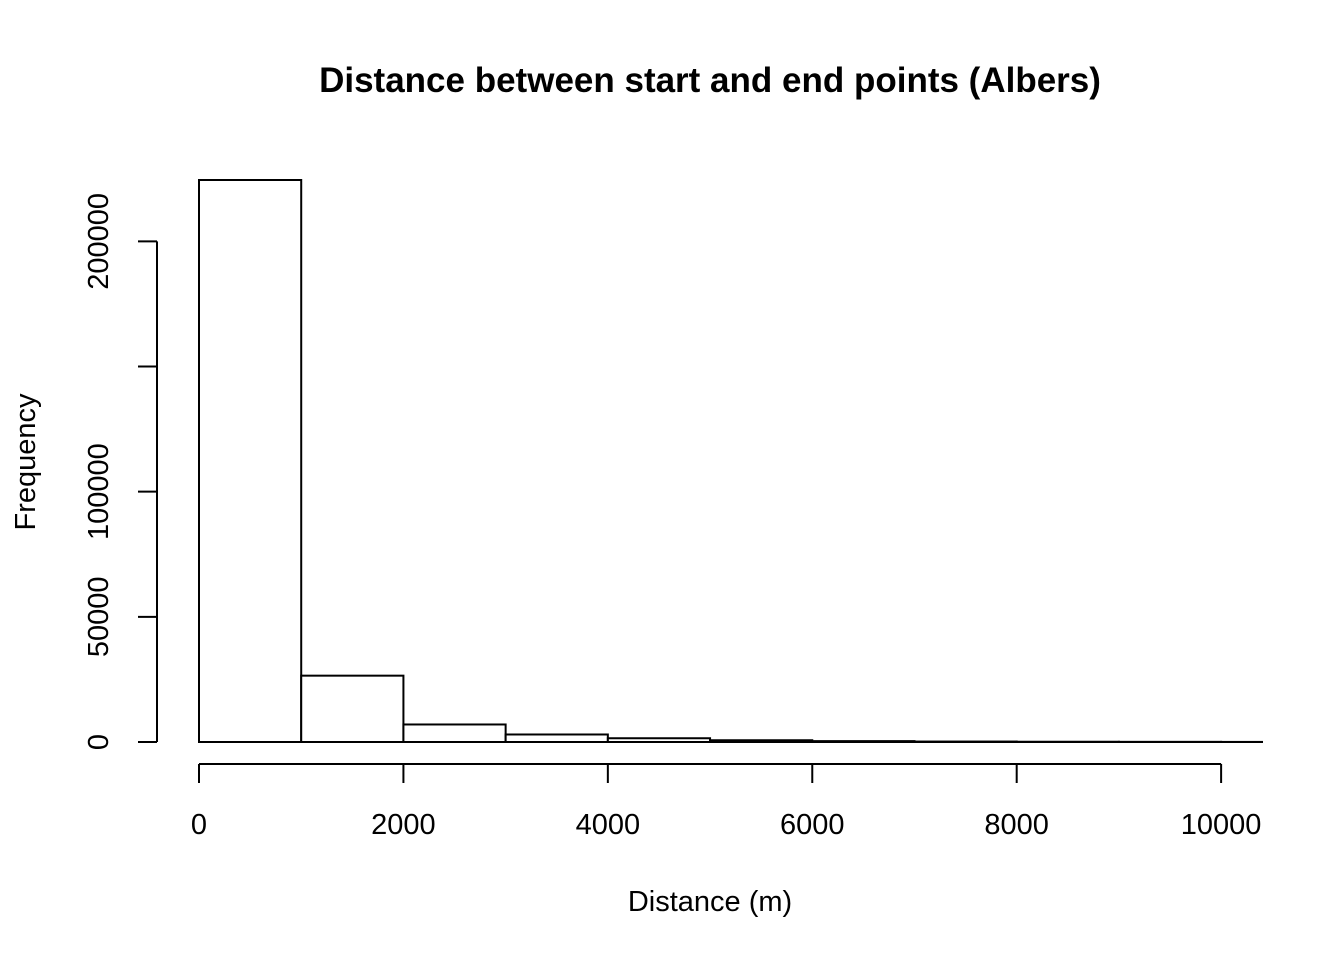 The height and width of the screenshot is (960, 1344). What do you see at coordinates (26, 462) in the screenshot?
I see `y-axis-label: Frequency` at bounding box center [26, 462].